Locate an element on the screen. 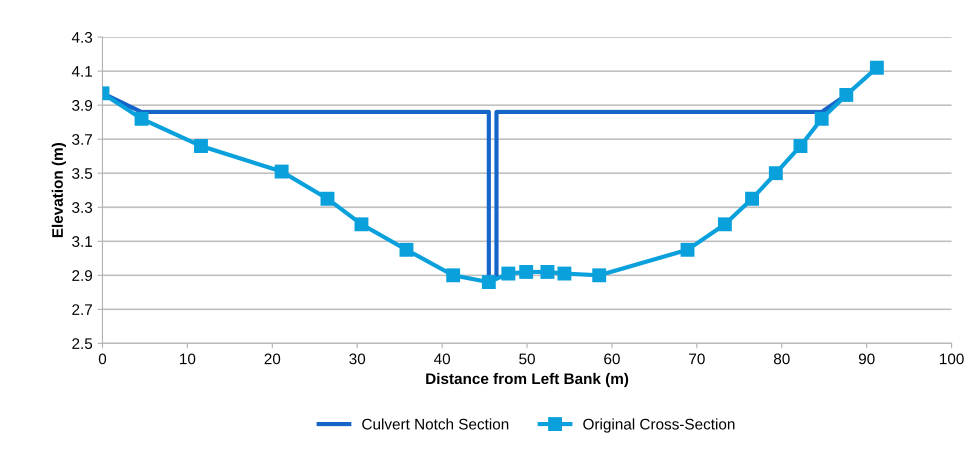 This screenshot has height=464, width=976. y-tick-label: 3.5 is located at coordinates (82, 173).